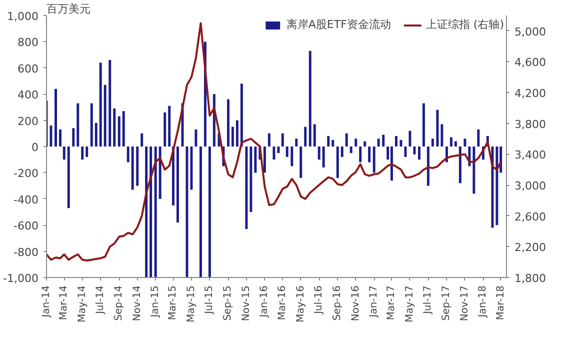  Describe the element at coordinates (46, 302) in the screenshot. I see `x-tick-label: Jan-14` at that location.